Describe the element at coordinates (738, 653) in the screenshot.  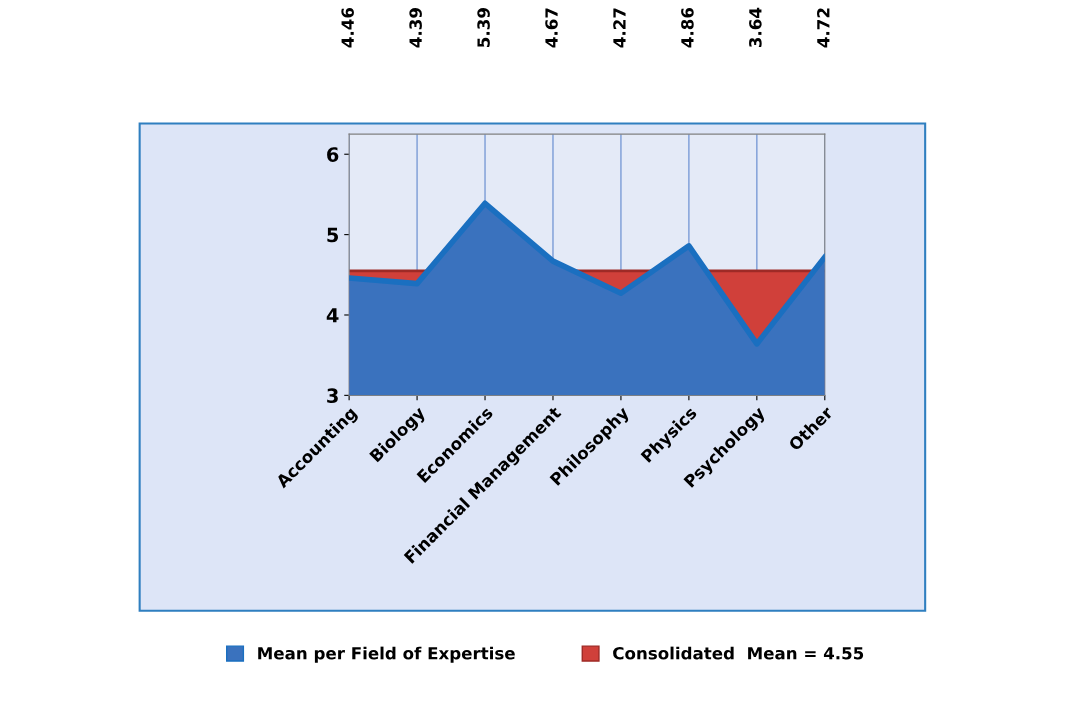
I see `legend-label: Consolidated Mean = 4.55` at that location.